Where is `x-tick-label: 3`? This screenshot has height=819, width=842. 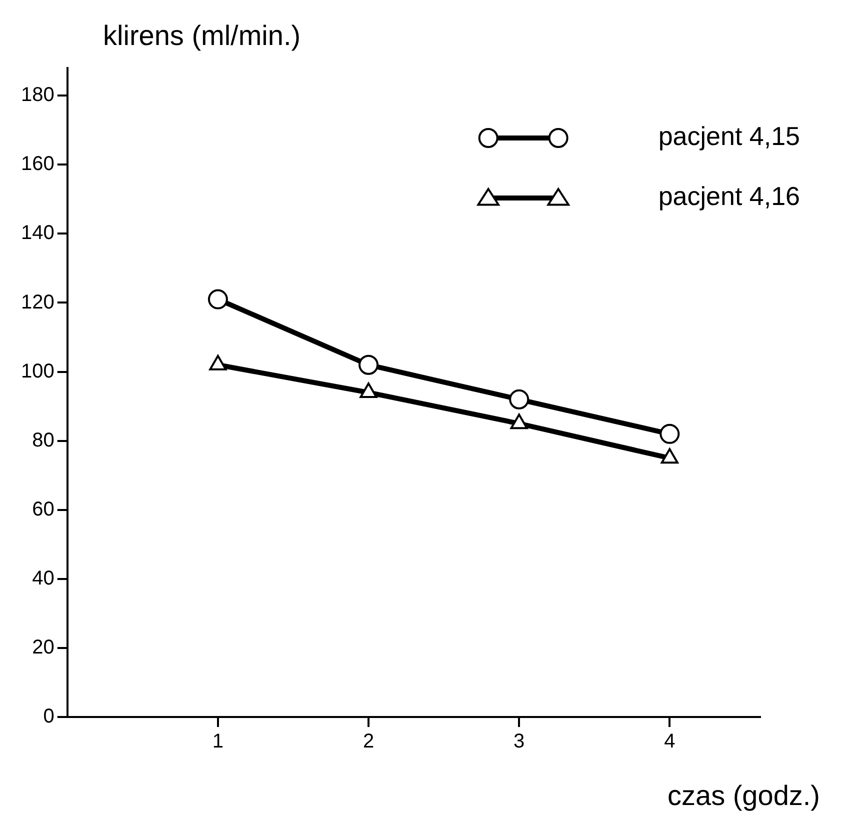 x-tick-label: 3 is located at coordinates (519, 741).